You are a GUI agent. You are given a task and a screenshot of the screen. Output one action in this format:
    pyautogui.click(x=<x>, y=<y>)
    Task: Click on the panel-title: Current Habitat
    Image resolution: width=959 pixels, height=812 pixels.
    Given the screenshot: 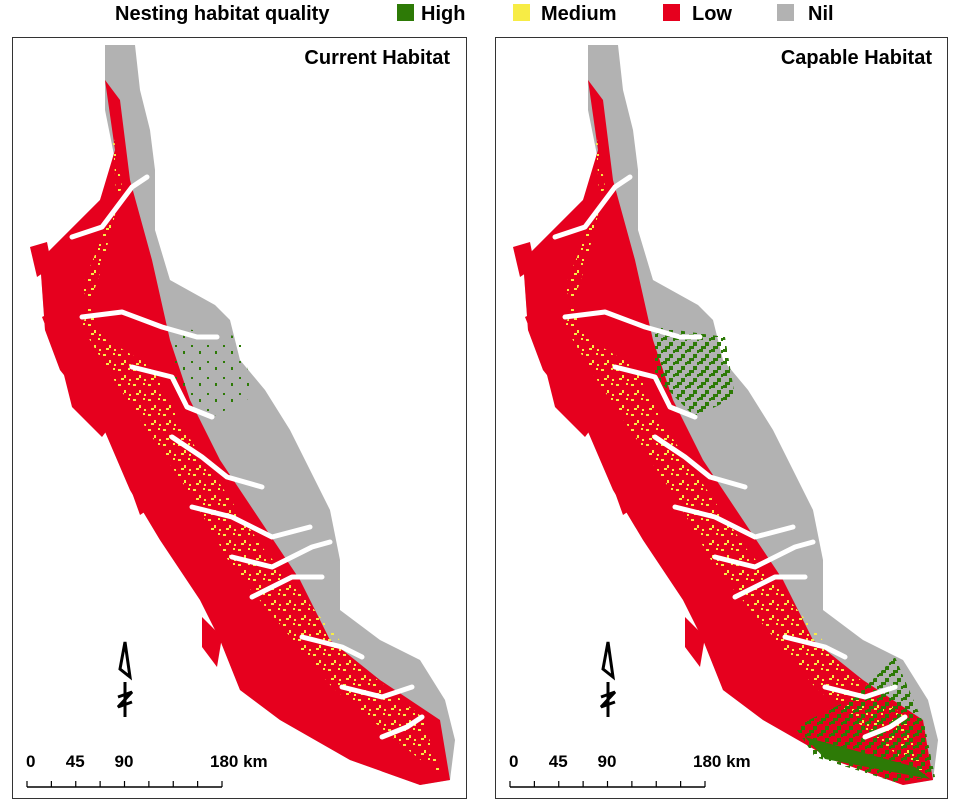 What is the action you would take?
    pyautogui.click(x=377, y=58)
    